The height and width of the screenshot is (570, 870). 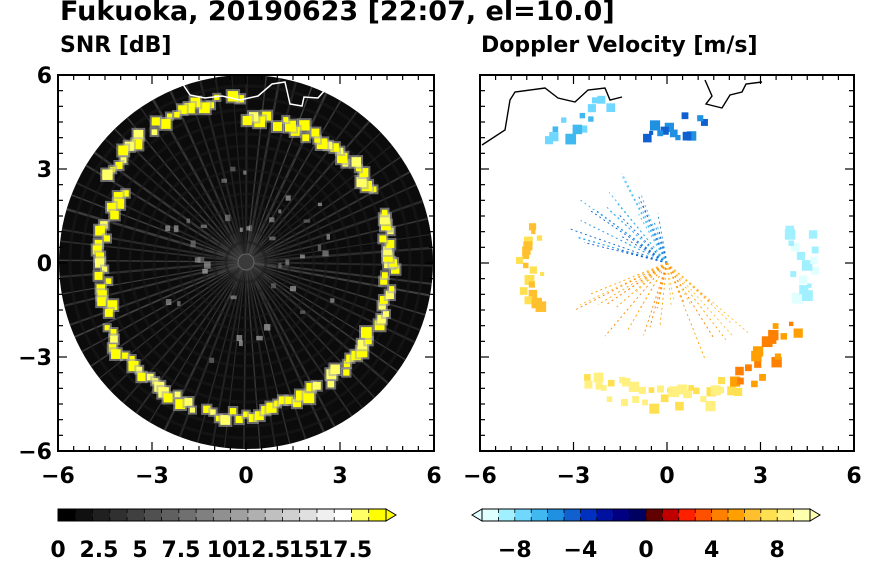 I want to click on colorbar-extend-max, so click(x=815, y=515).